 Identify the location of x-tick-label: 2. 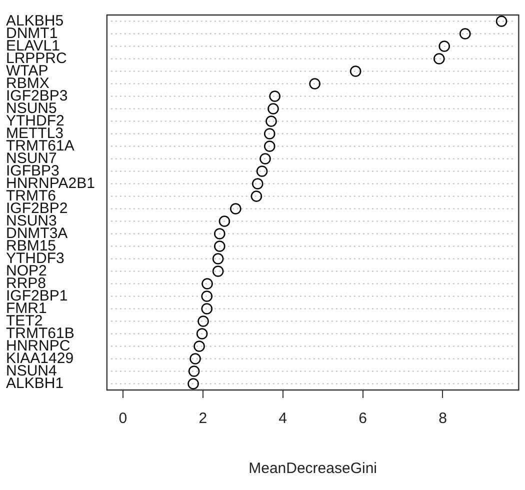
(203, 419).